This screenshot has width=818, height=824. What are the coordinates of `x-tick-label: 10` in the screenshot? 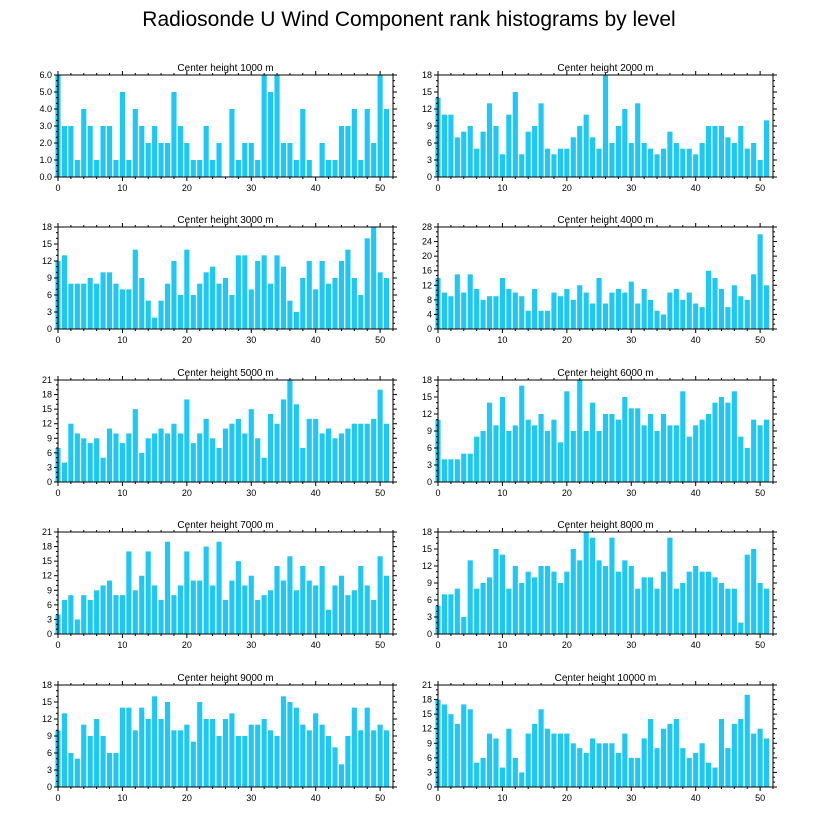 It's located at (502, 340).